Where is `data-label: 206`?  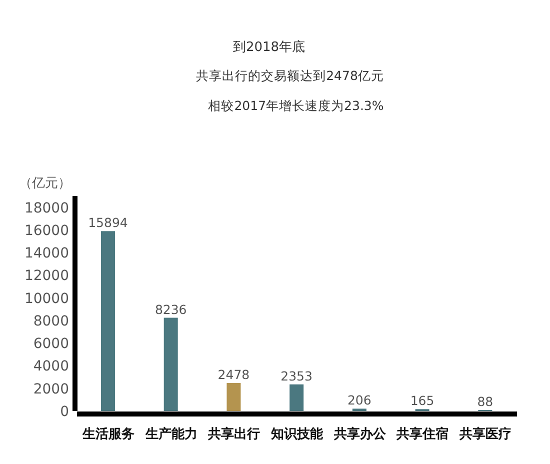 data-label: 206 is located at coordinates (360, 400).